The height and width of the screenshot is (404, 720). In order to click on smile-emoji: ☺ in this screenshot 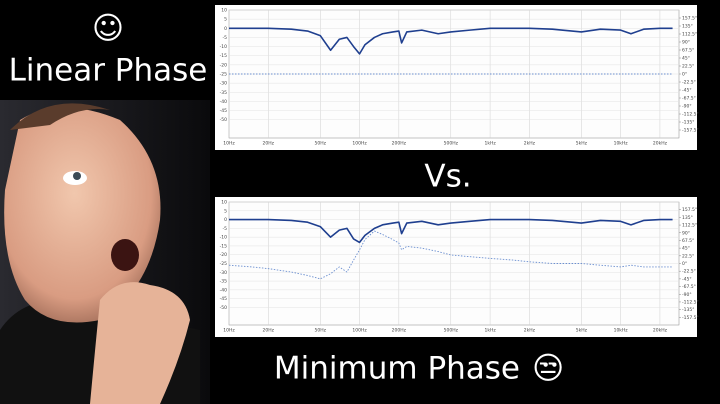, I will do `click(108, 29)`.